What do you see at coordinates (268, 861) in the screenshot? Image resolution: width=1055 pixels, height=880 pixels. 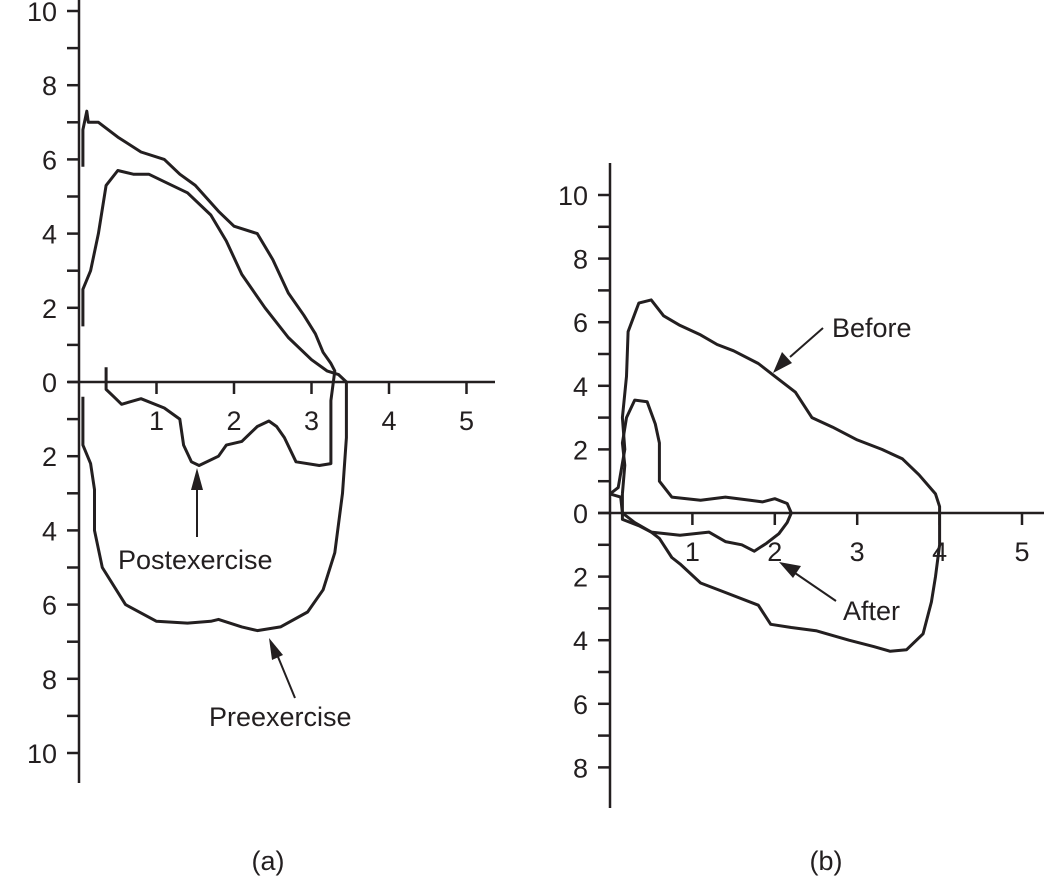 I see `panel-a-label: (a)` at bounding box center [268, 861].